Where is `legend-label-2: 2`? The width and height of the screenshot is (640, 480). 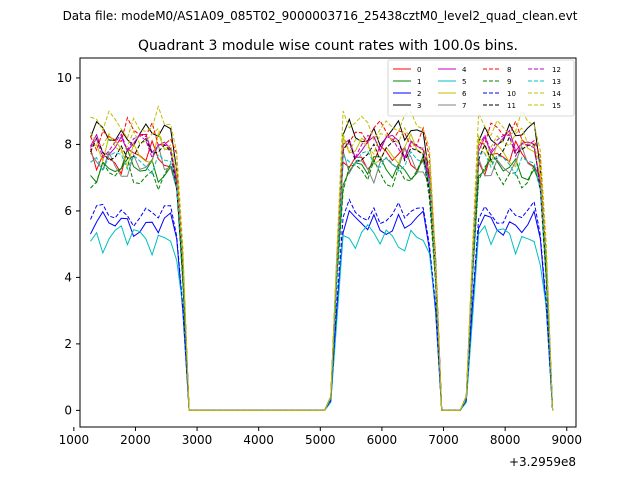
legend-label-2: 2 is located at coordinates (419, 94).